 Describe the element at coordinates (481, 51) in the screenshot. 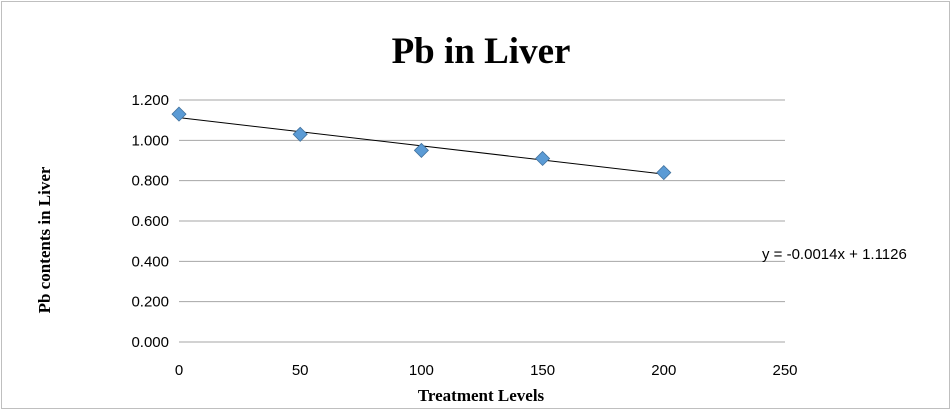

I see `chart-title: Pb in Liver` at that location.